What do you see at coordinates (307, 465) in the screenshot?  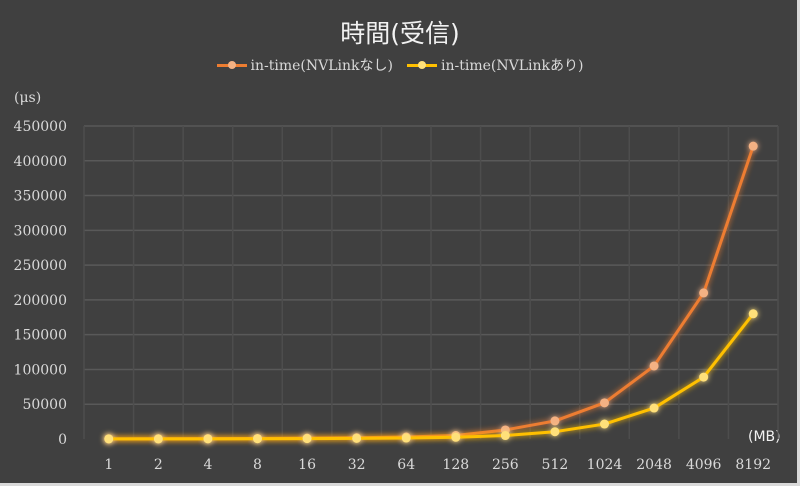 I see `x-tick-label: 16` at bounding box center [307, 465].